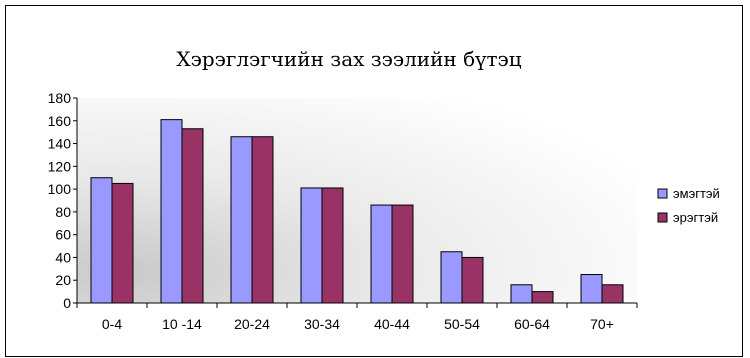 The image size is (750, 358). I want to click on x-tick-label: 10 -14, so click(182, 324).